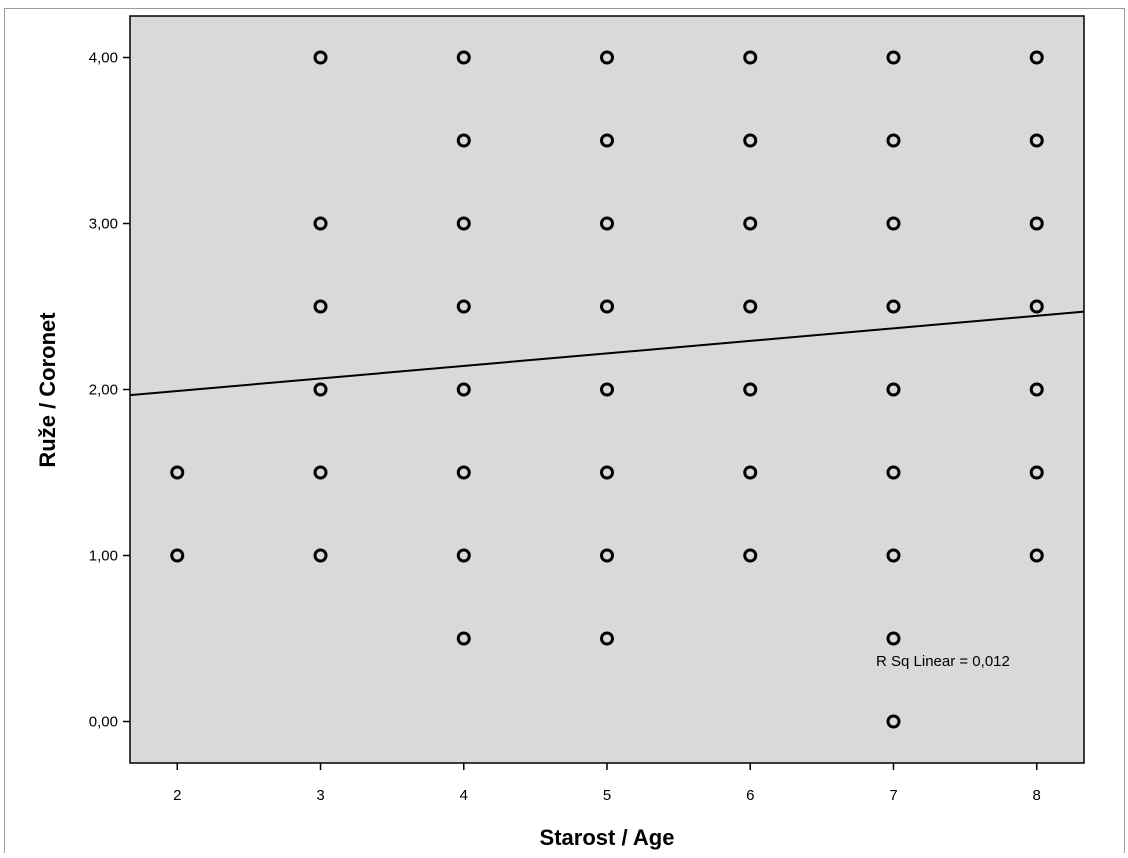 This screenshot has height=858, width=1128. I want to click on y-tick-label: 1,00, so click(103, 556).